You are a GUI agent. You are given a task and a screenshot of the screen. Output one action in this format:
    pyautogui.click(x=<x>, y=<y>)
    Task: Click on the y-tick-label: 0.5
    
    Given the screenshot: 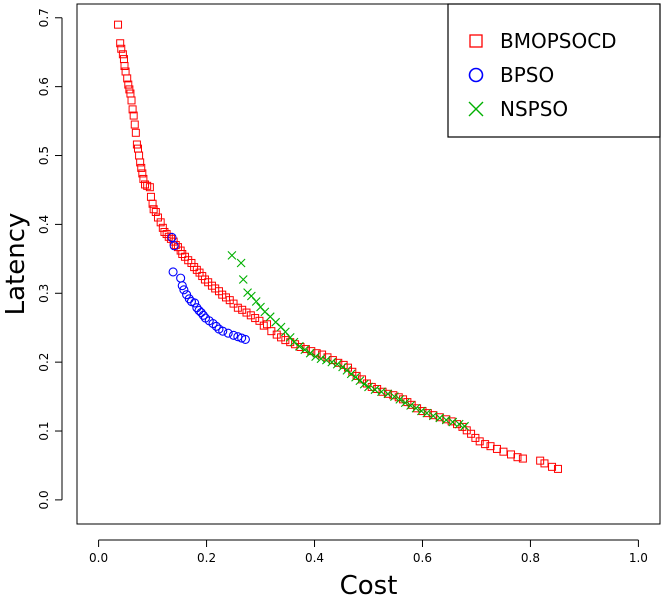 What is the action you would take?
    pyautogui.click(x=44, y=155)
    